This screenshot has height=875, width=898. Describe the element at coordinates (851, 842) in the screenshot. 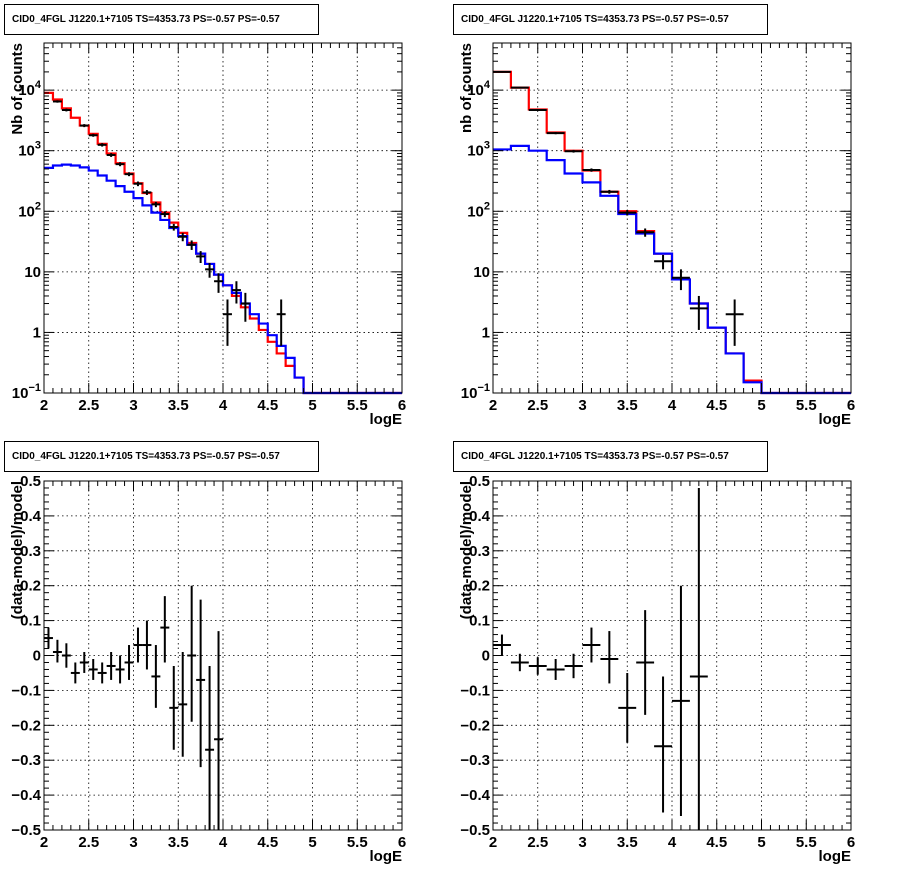

I see `x-tick-label: 6` at that location.